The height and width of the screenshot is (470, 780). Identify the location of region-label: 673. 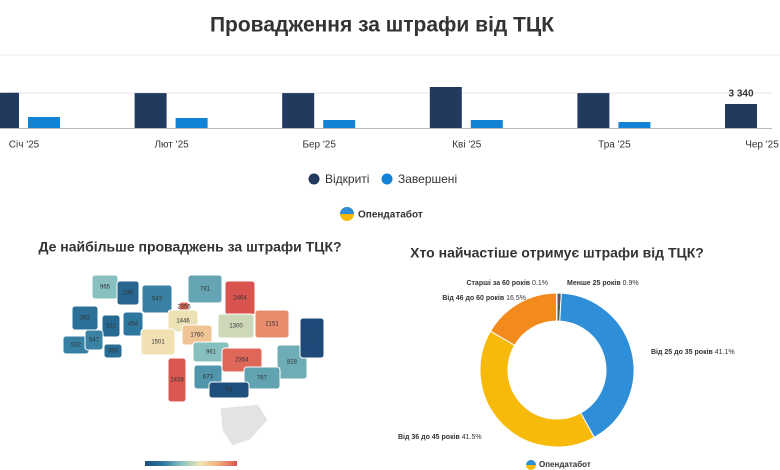
(208, 378).